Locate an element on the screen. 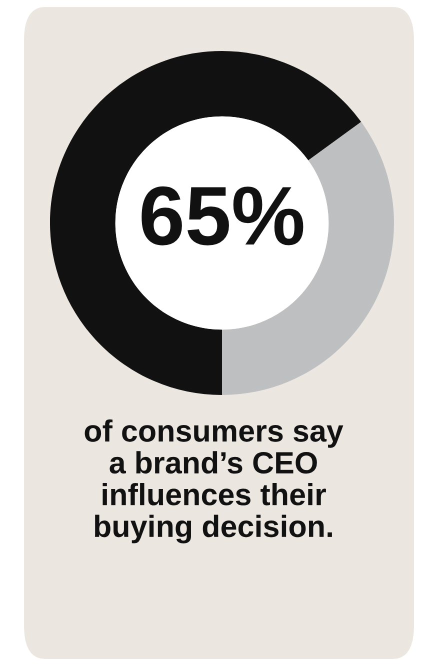 The width and height of the screenshot is (427, 671). text: of consumers say a brand’s CEO influences their buying decision. is located at coordinates (214, 481).